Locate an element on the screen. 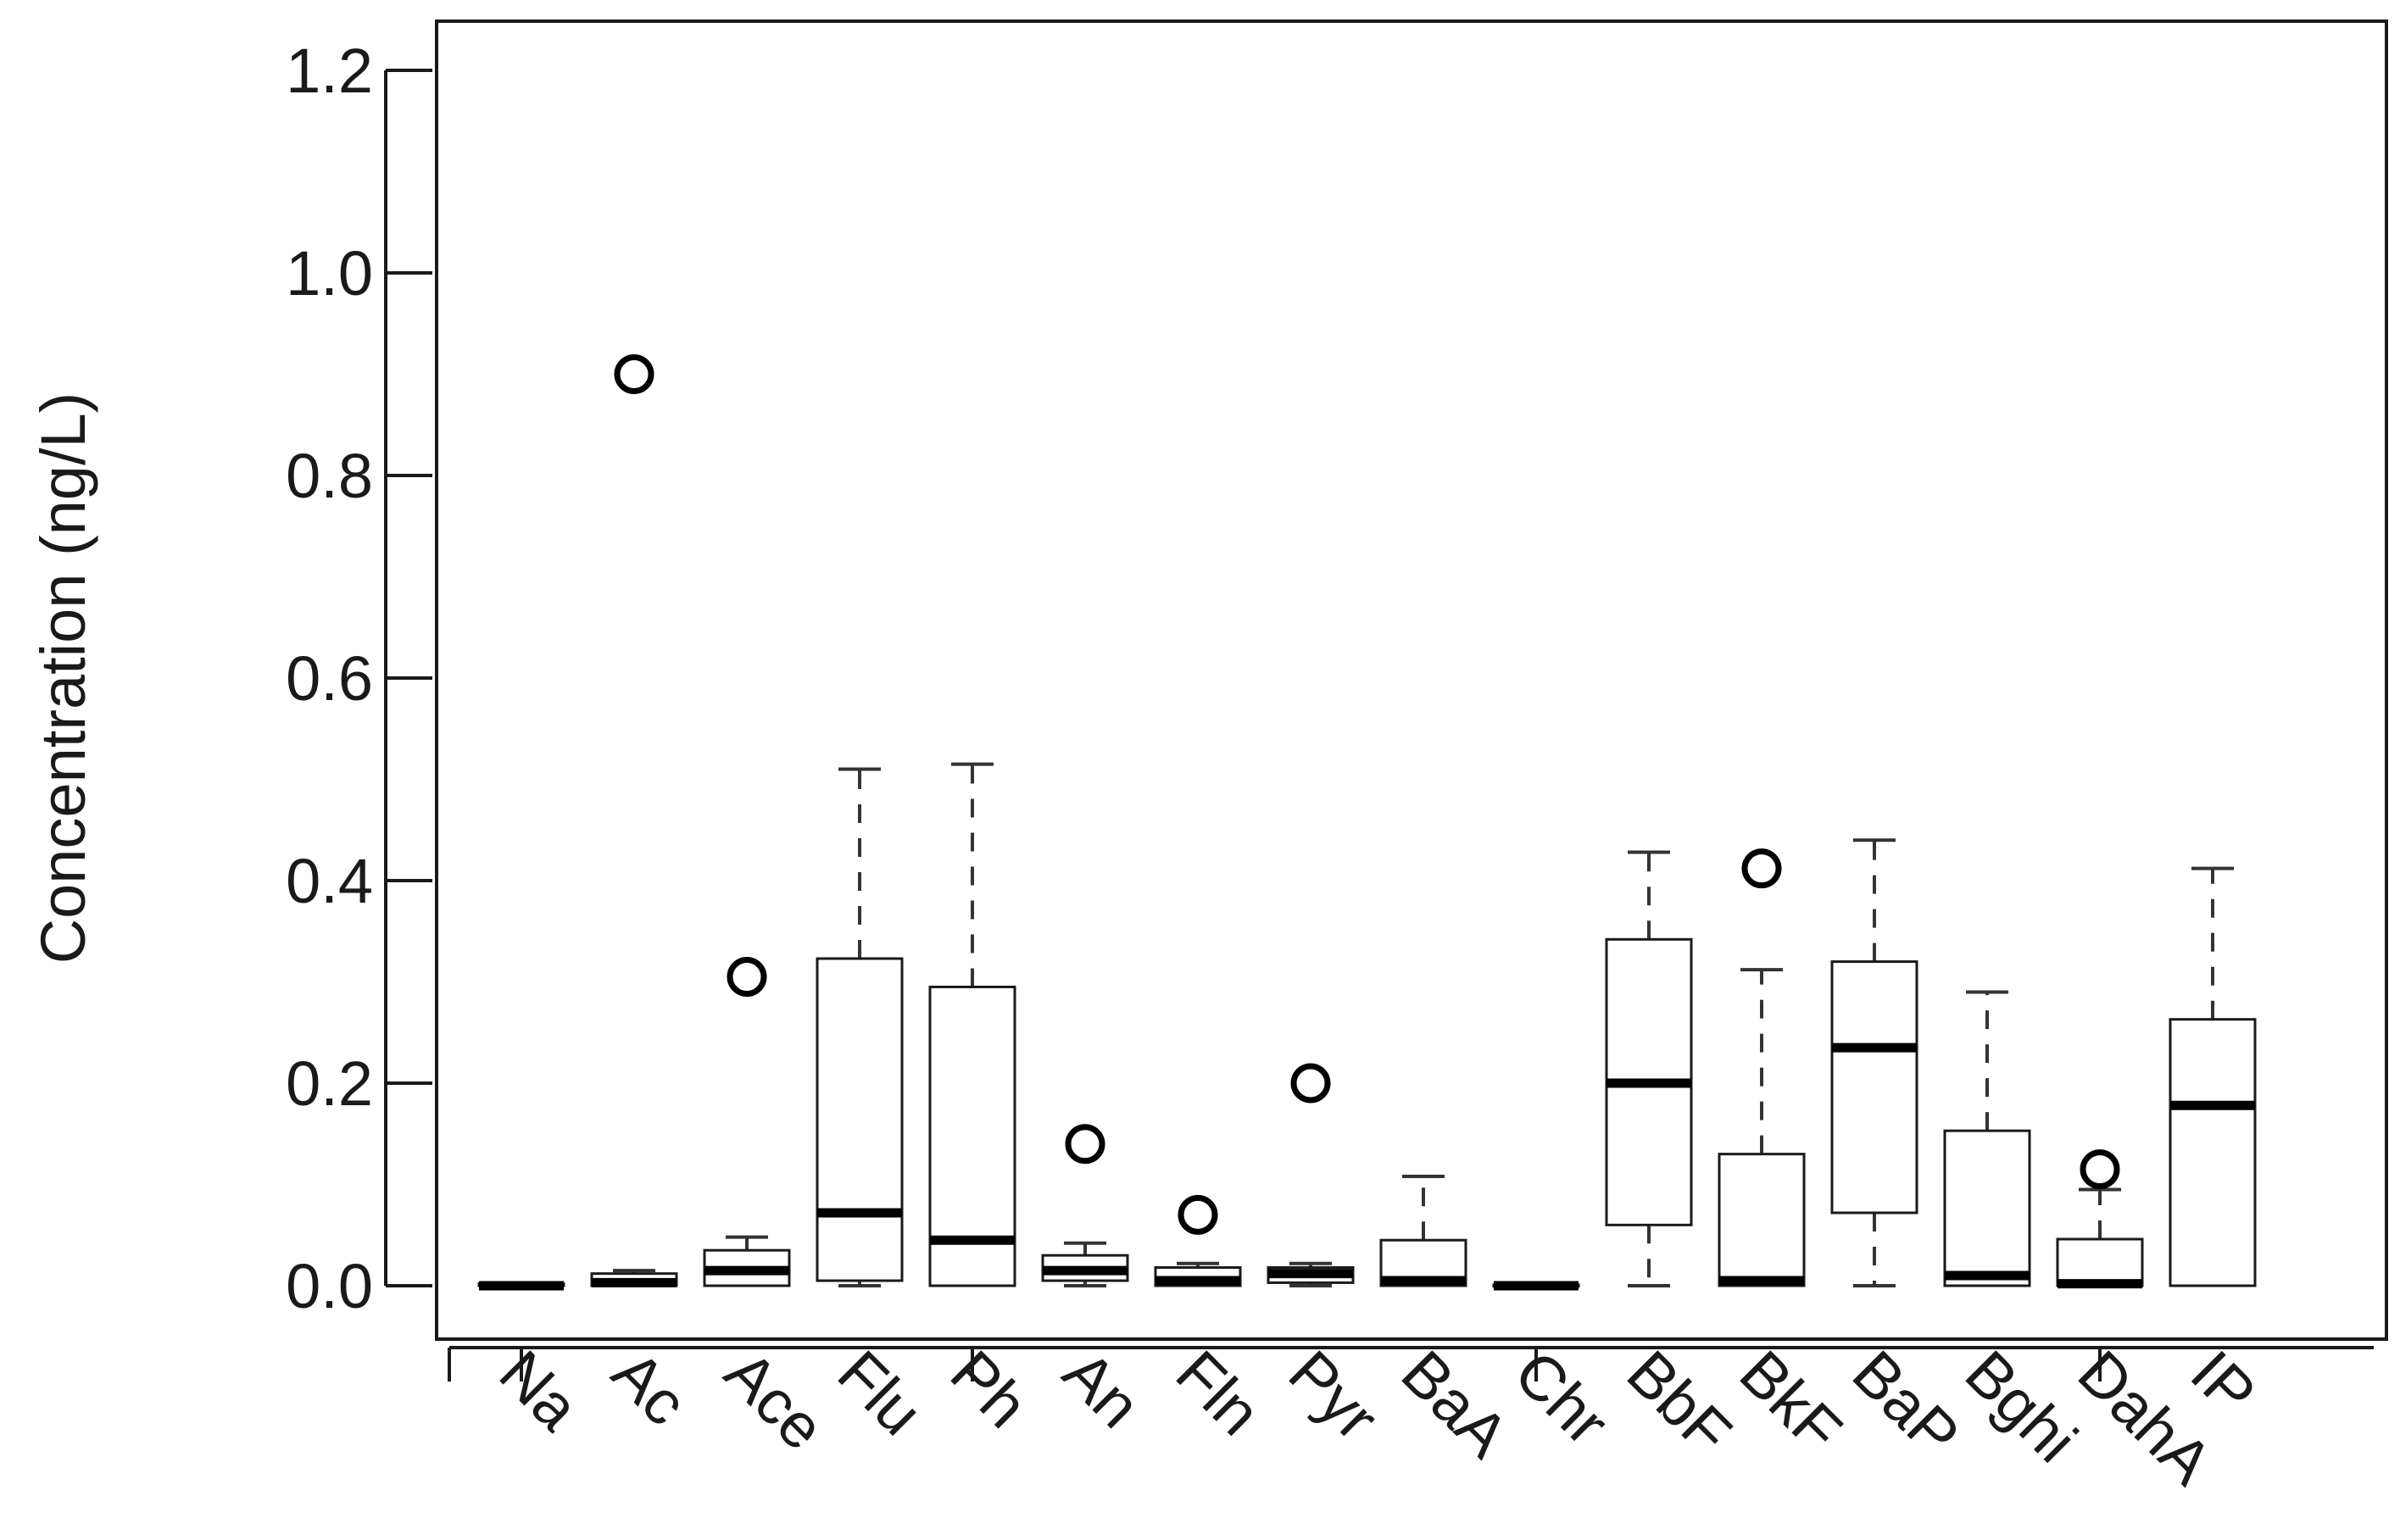  box-ace is located at coordinates (747, 1122).